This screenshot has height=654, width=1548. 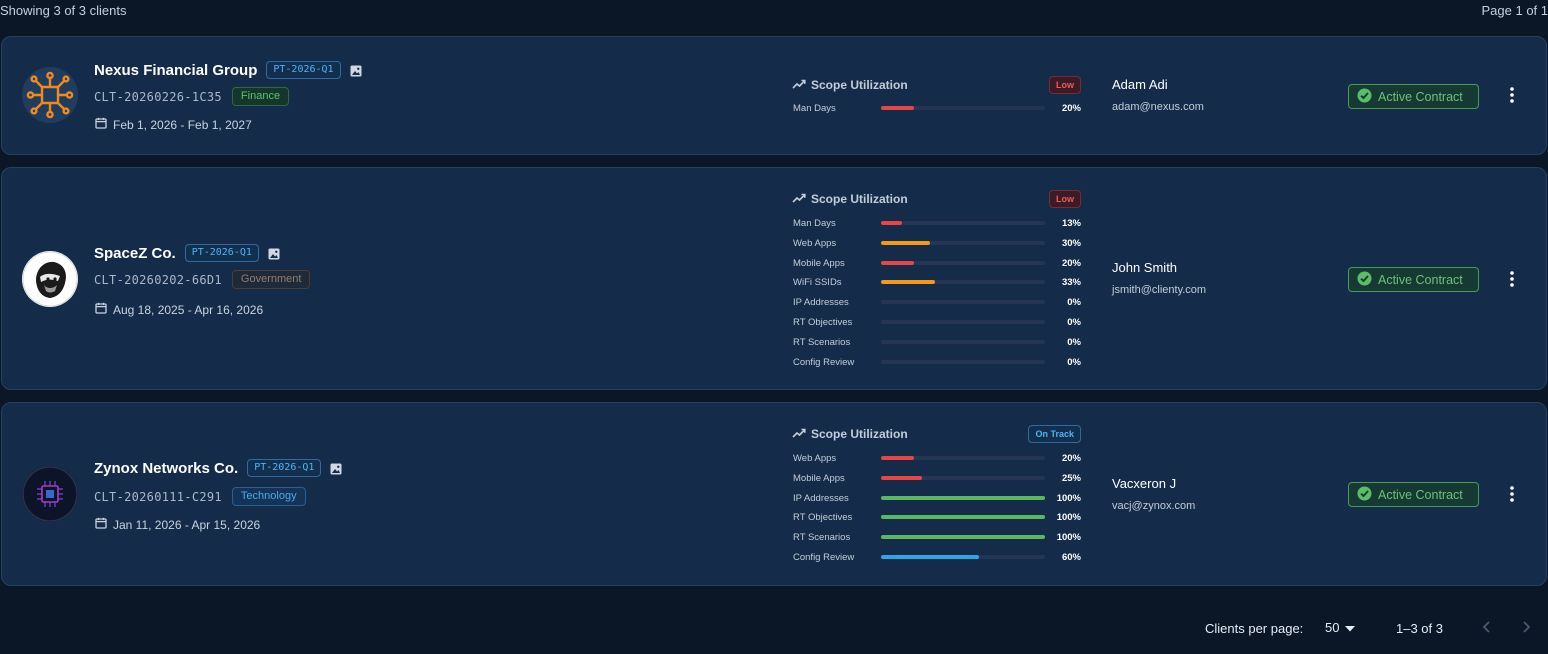 I want to click on scope-row: WiFi SSIDs 33%, so click(x=937, y=283).